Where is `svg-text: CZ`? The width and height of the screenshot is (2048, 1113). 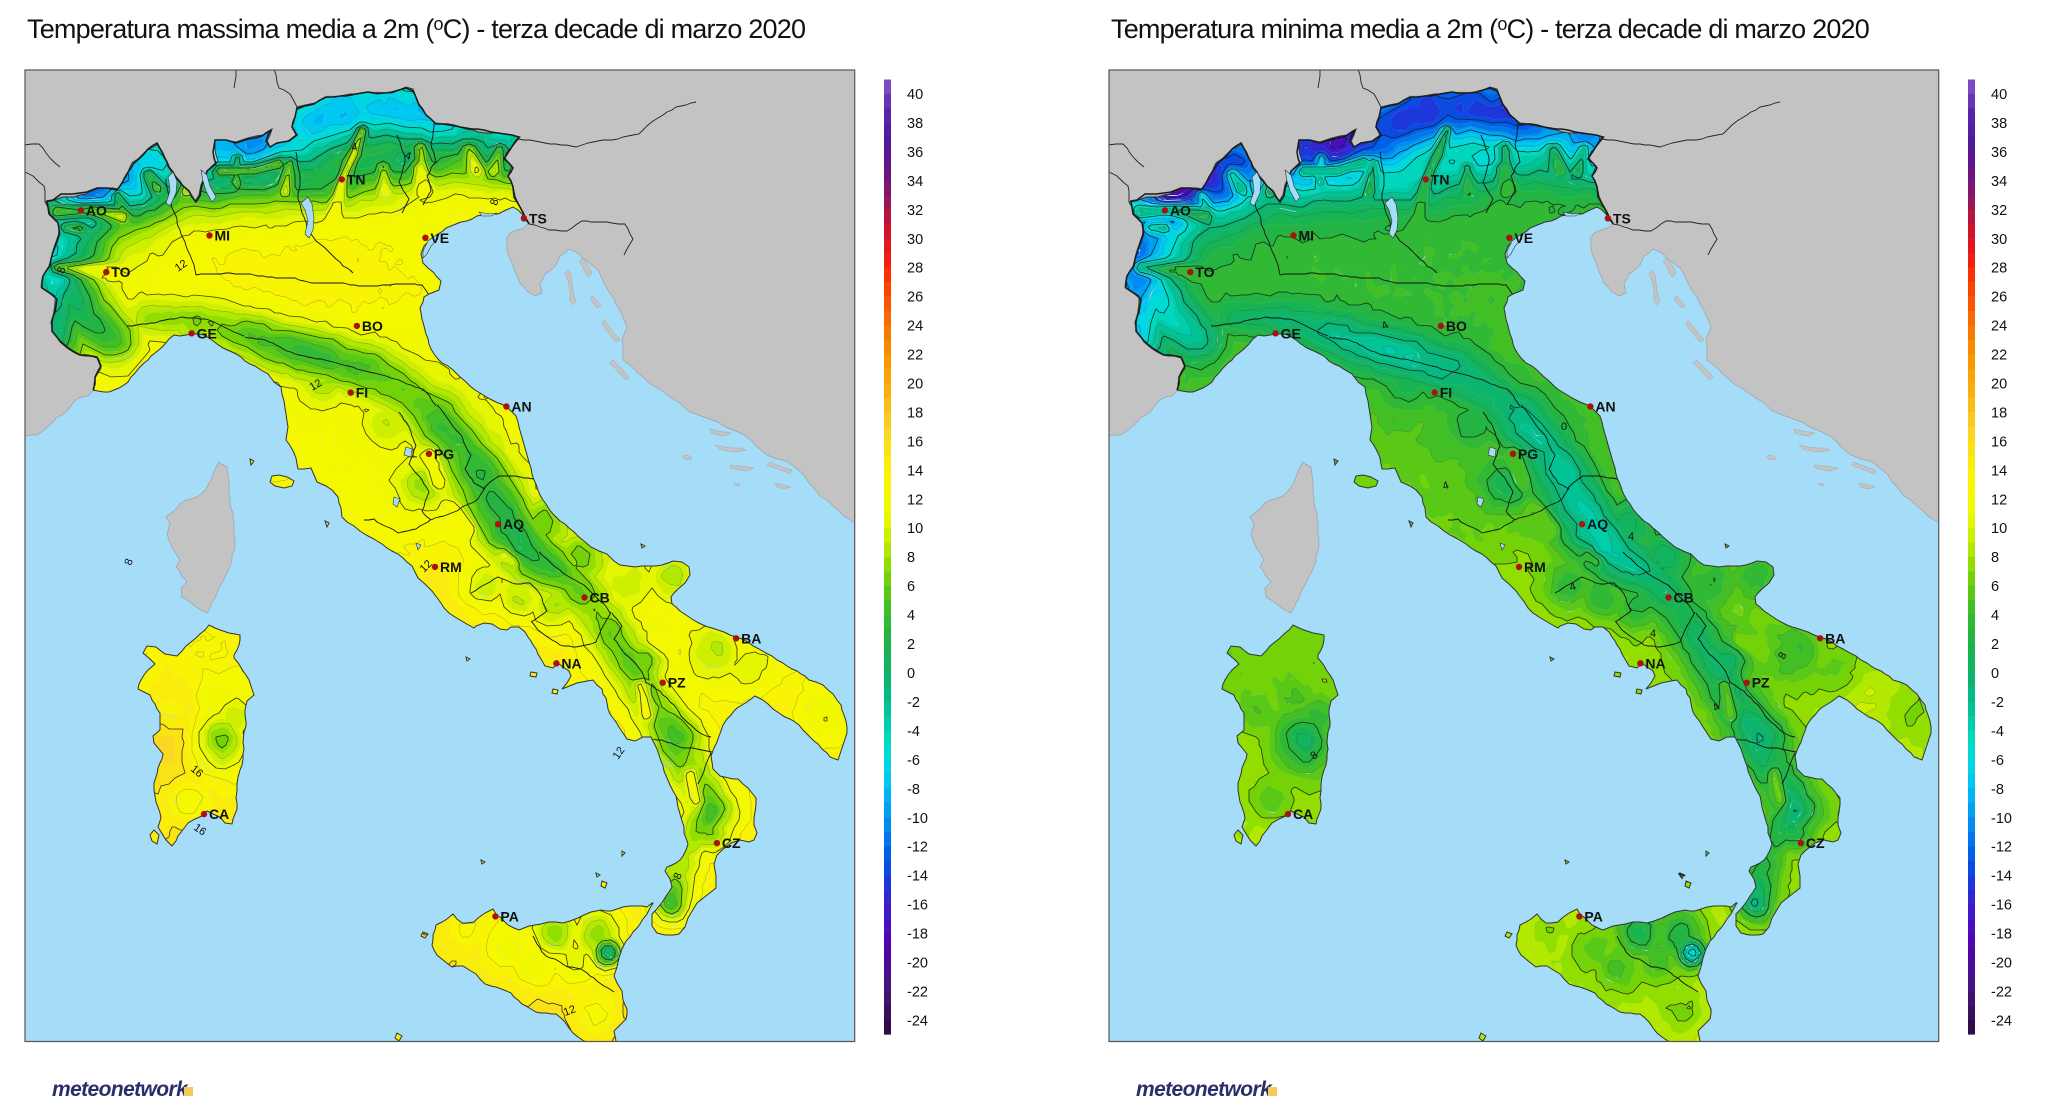
svg-text: CZ is located at coordinates (731, 843).